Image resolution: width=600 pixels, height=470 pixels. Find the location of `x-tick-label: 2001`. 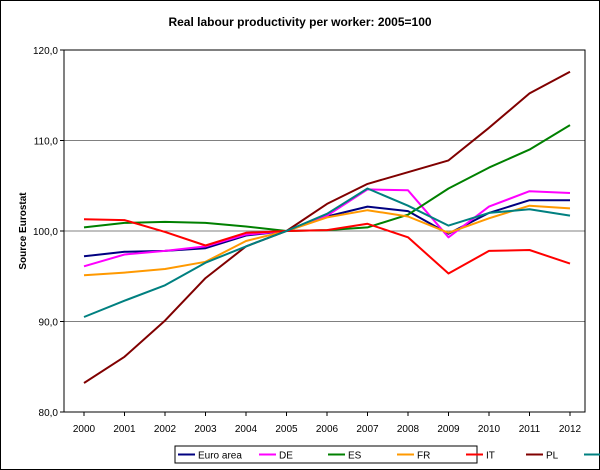

x-tick-label: 2001 is located at coordinates (124, 429).